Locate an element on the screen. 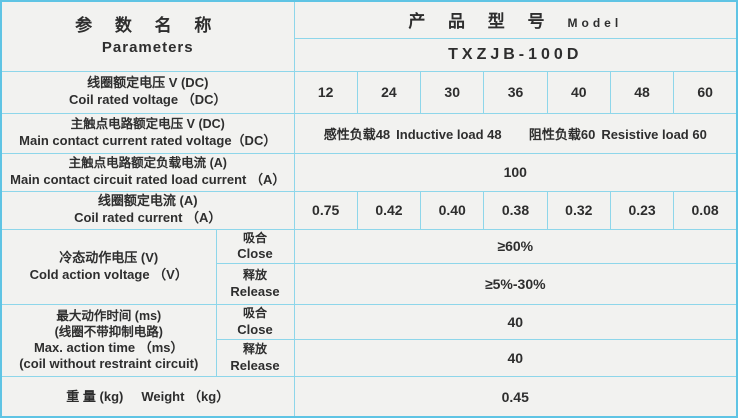 This screenshot has height=418, width=738. coil-voltage-label: 线圈额定电压 V (DC) Coil rated voltage （DC） is located at coordinates (147, 92).